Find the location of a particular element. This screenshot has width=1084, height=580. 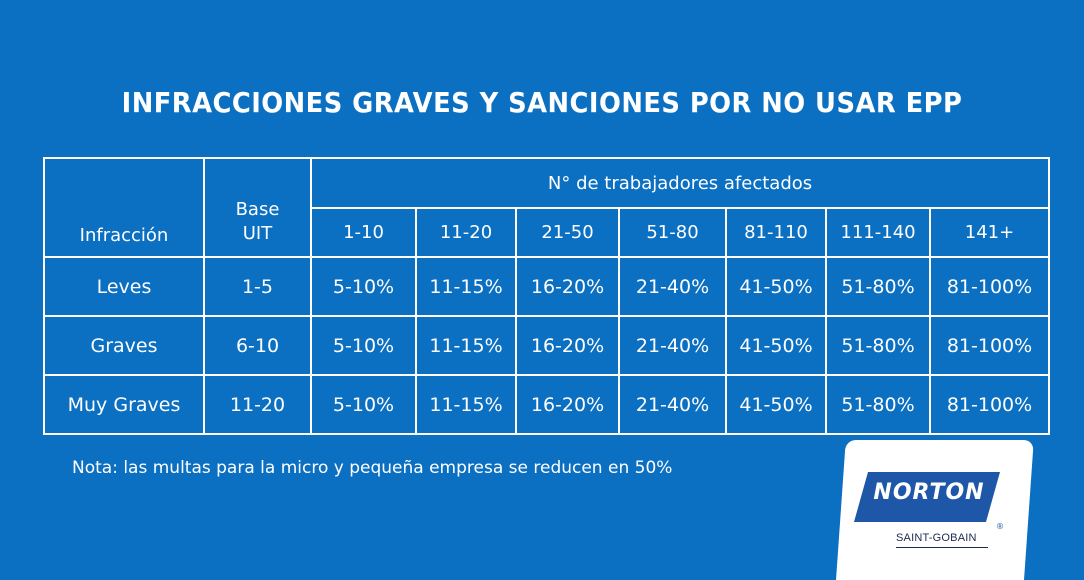

base-cell: 1-5 is located at coordinates (257, 286).